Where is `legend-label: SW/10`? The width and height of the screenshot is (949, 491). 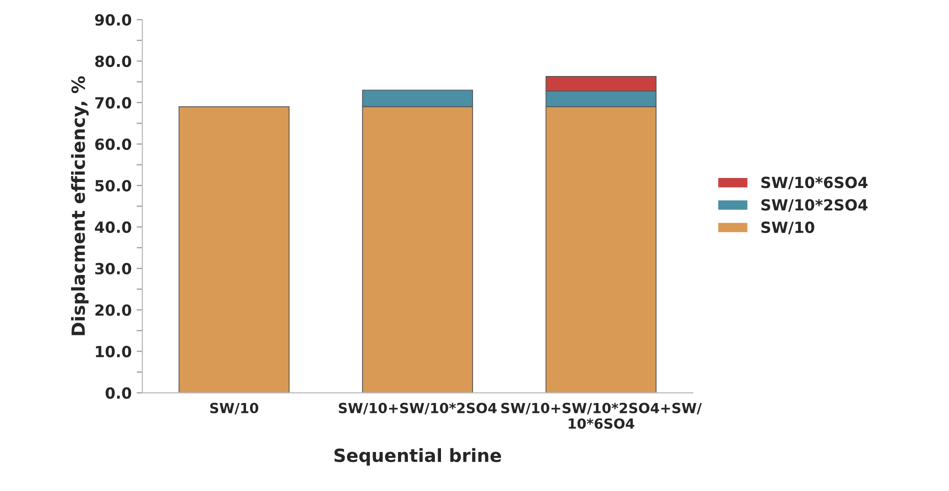 legend-label: SW/10 is located at coordinates (787, 228).